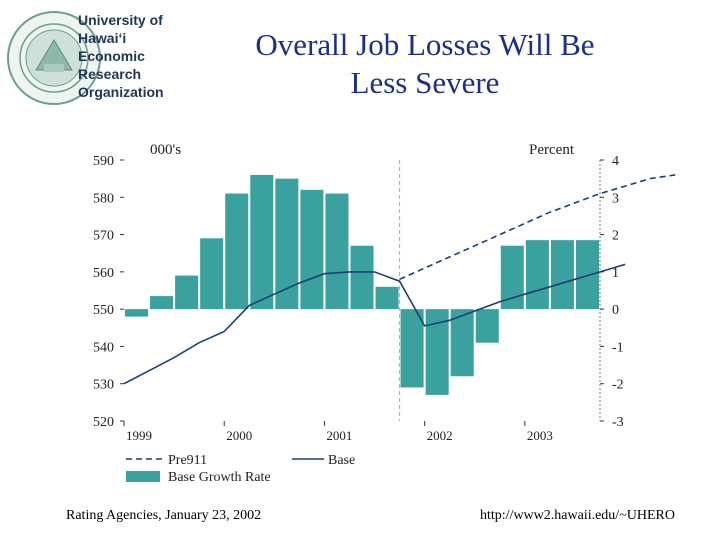 The width and height of the screenshot is (720, 540). Describe the element at coordinates (425, 82) in the screenshot. I see `slide-title-line-2: Less Severe` at that location.